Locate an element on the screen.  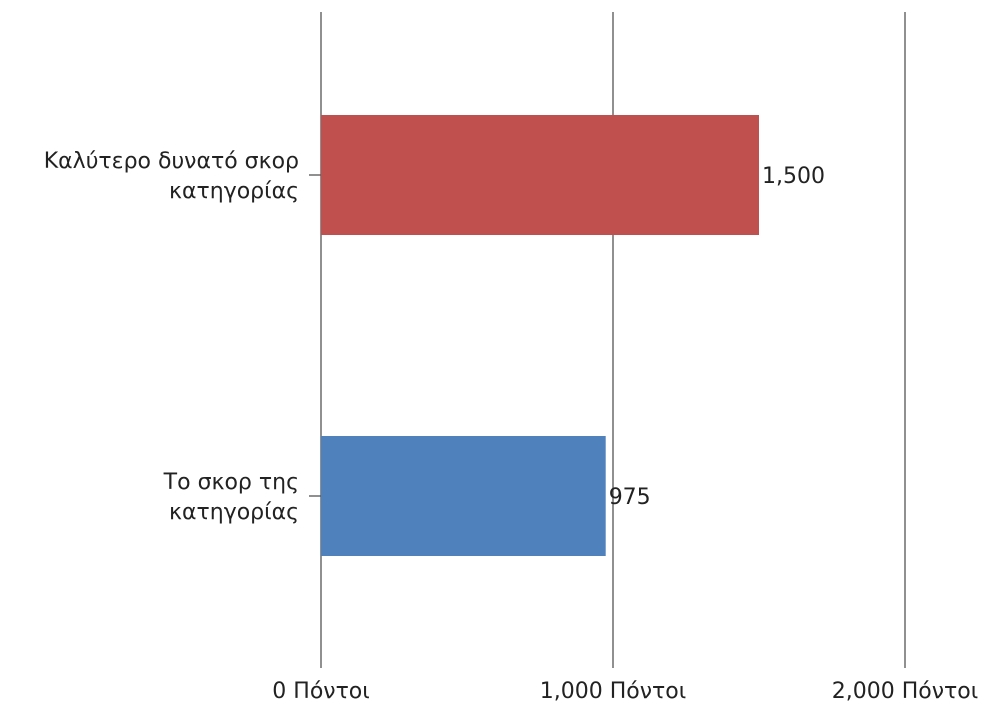
data-label: 1,500 is located at coordinates (793, 176).